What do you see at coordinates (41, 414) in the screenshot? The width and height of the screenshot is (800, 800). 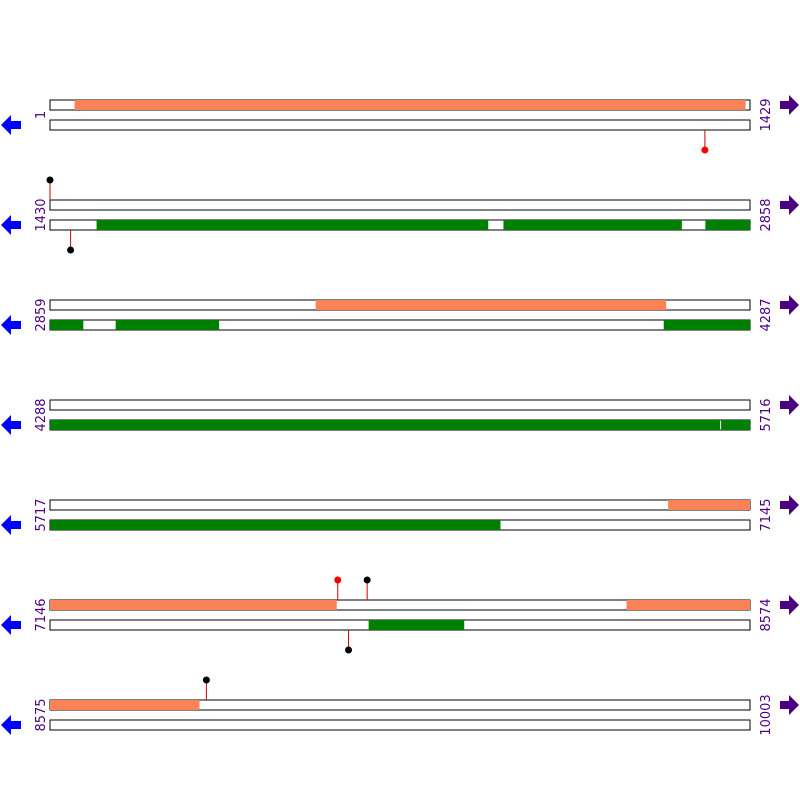 I see `row-start-label: 4288` at bounding box center [41, 414].